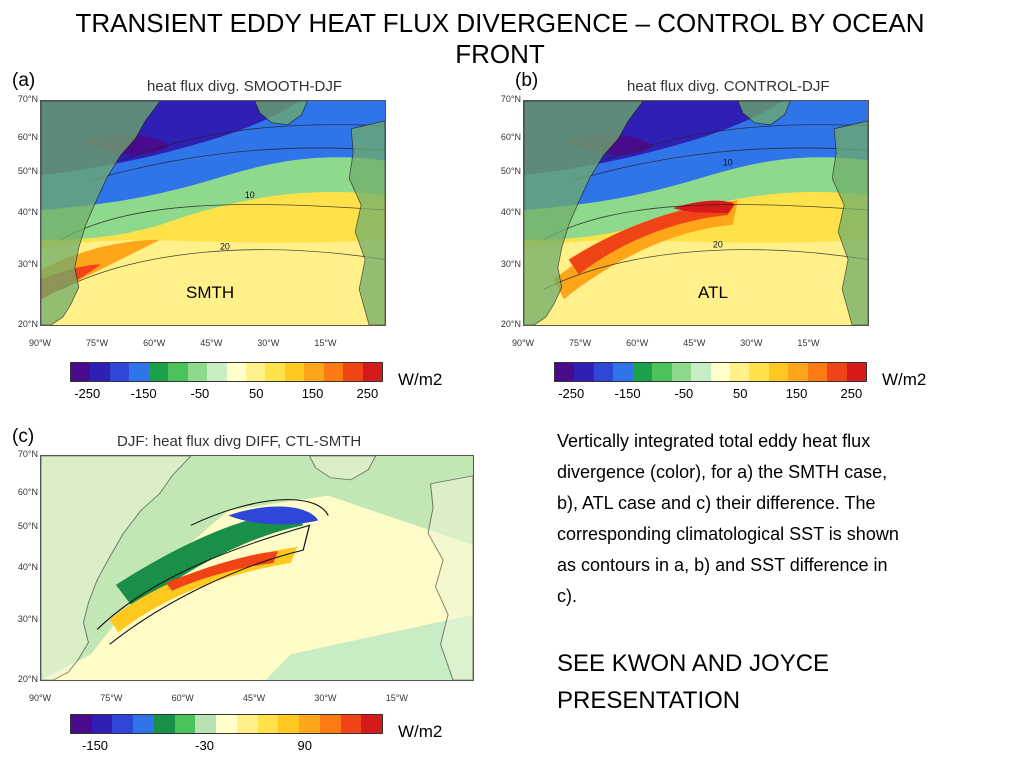 This screenshot has width=1024, height=768. Describe the element at coordinates (728, 86) in the screenshot. I see `panel-b-map-title: heat flux divg. CONTROL-DJF` at that location.